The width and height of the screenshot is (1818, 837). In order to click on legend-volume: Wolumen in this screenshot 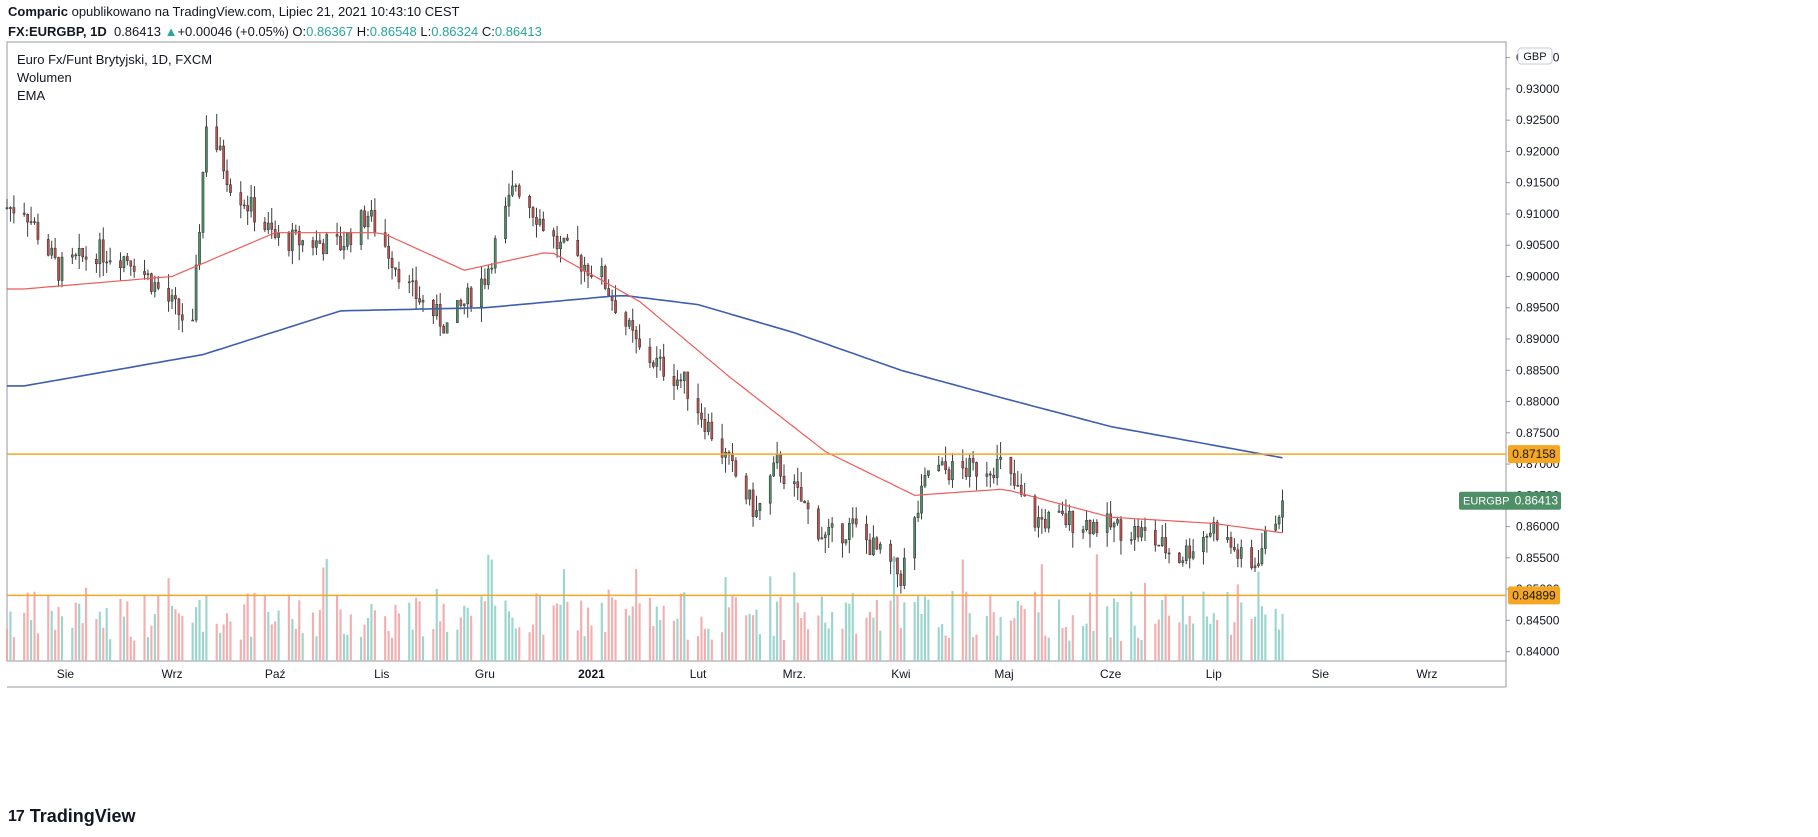, I will do `click(44, 77)`.